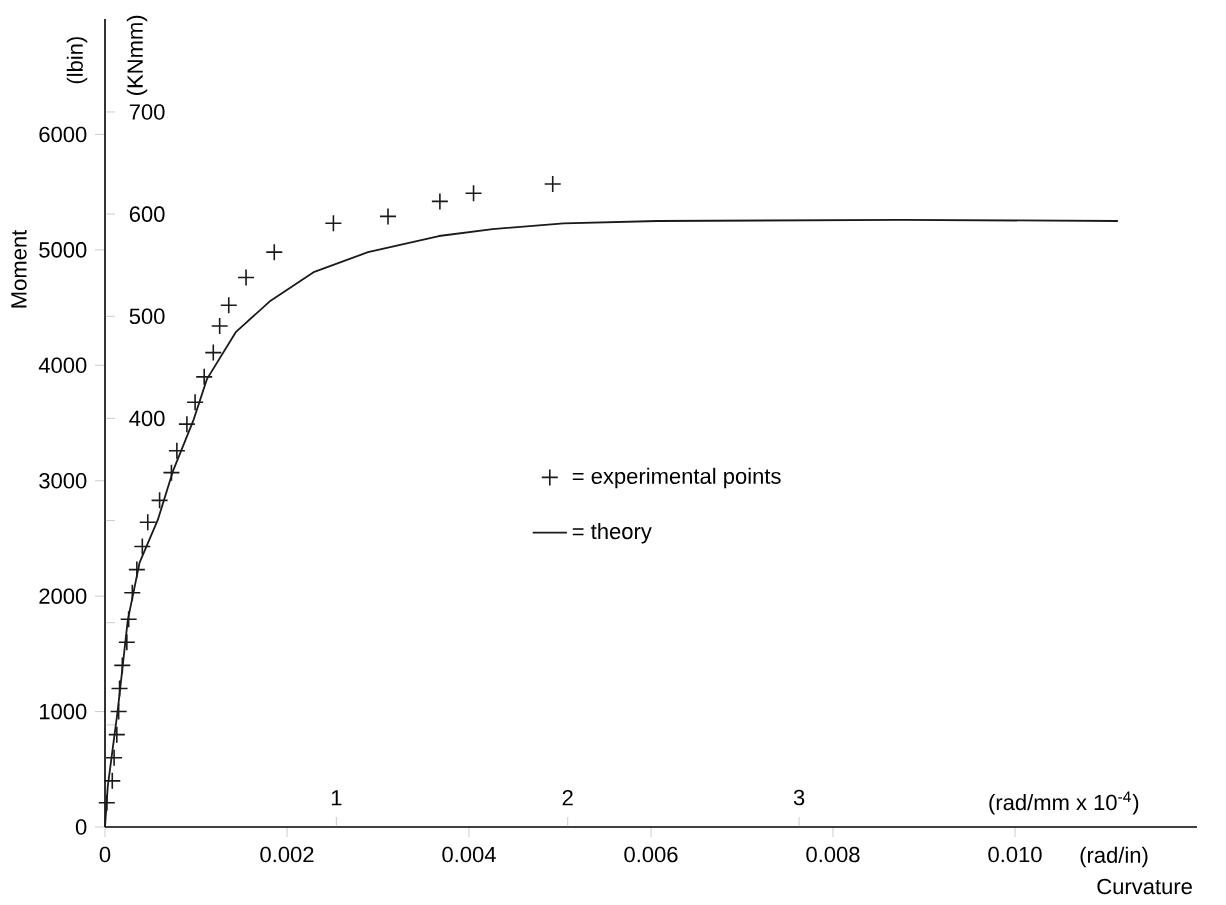  What do you see at coordinates (612, 533) in the screenshot?
I see `legend-label: = theory` at bounding box center [612, 533].